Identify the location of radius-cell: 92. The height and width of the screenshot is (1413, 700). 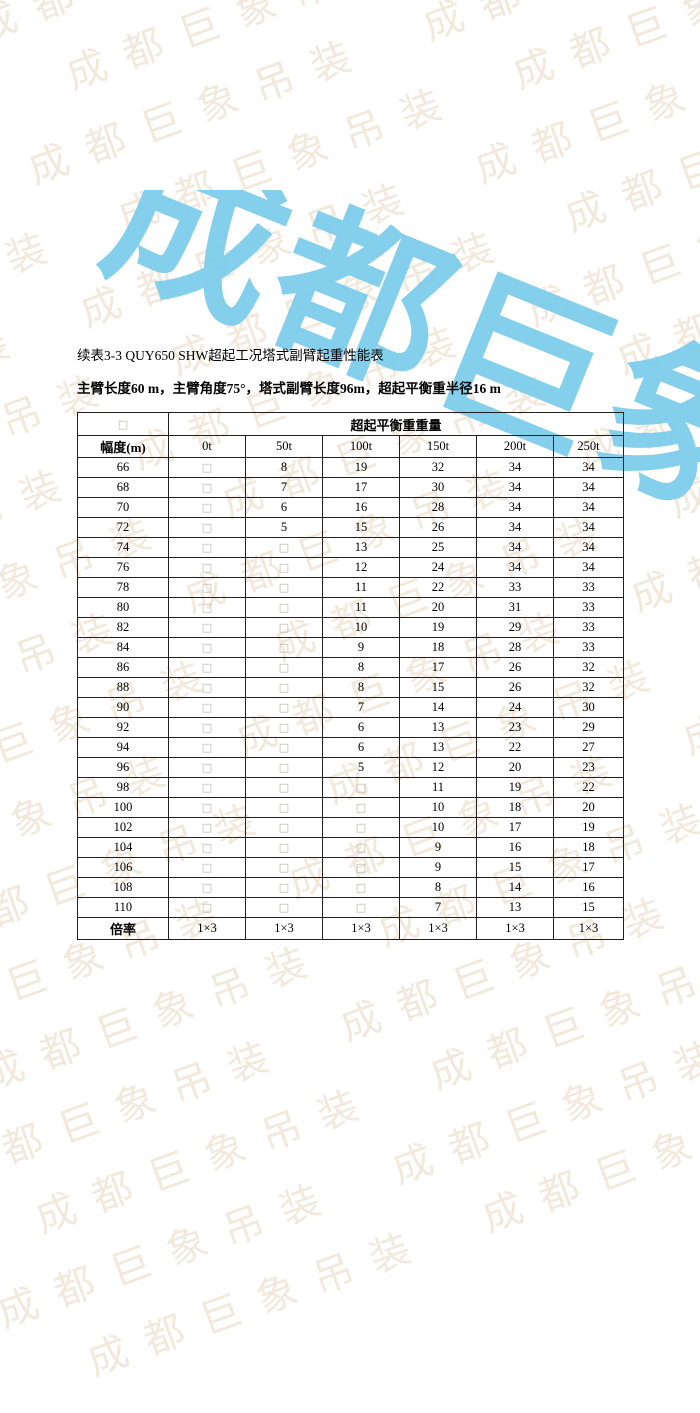
(123, 727).